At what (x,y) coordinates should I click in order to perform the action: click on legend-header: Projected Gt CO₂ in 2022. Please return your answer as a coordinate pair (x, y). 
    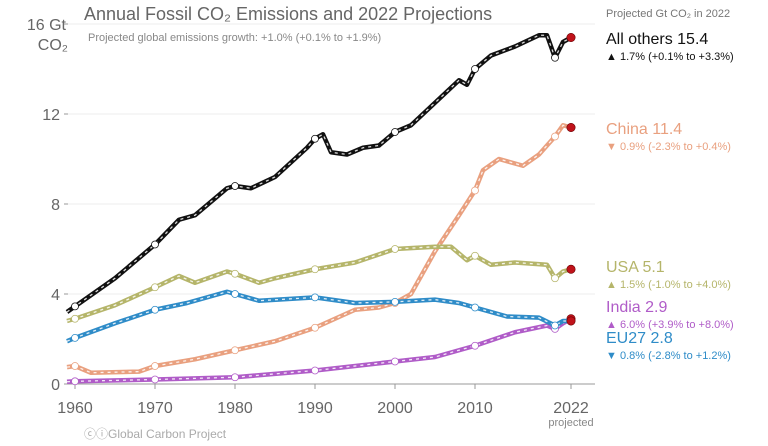
    Looking at the image, I should click on (668, 14).